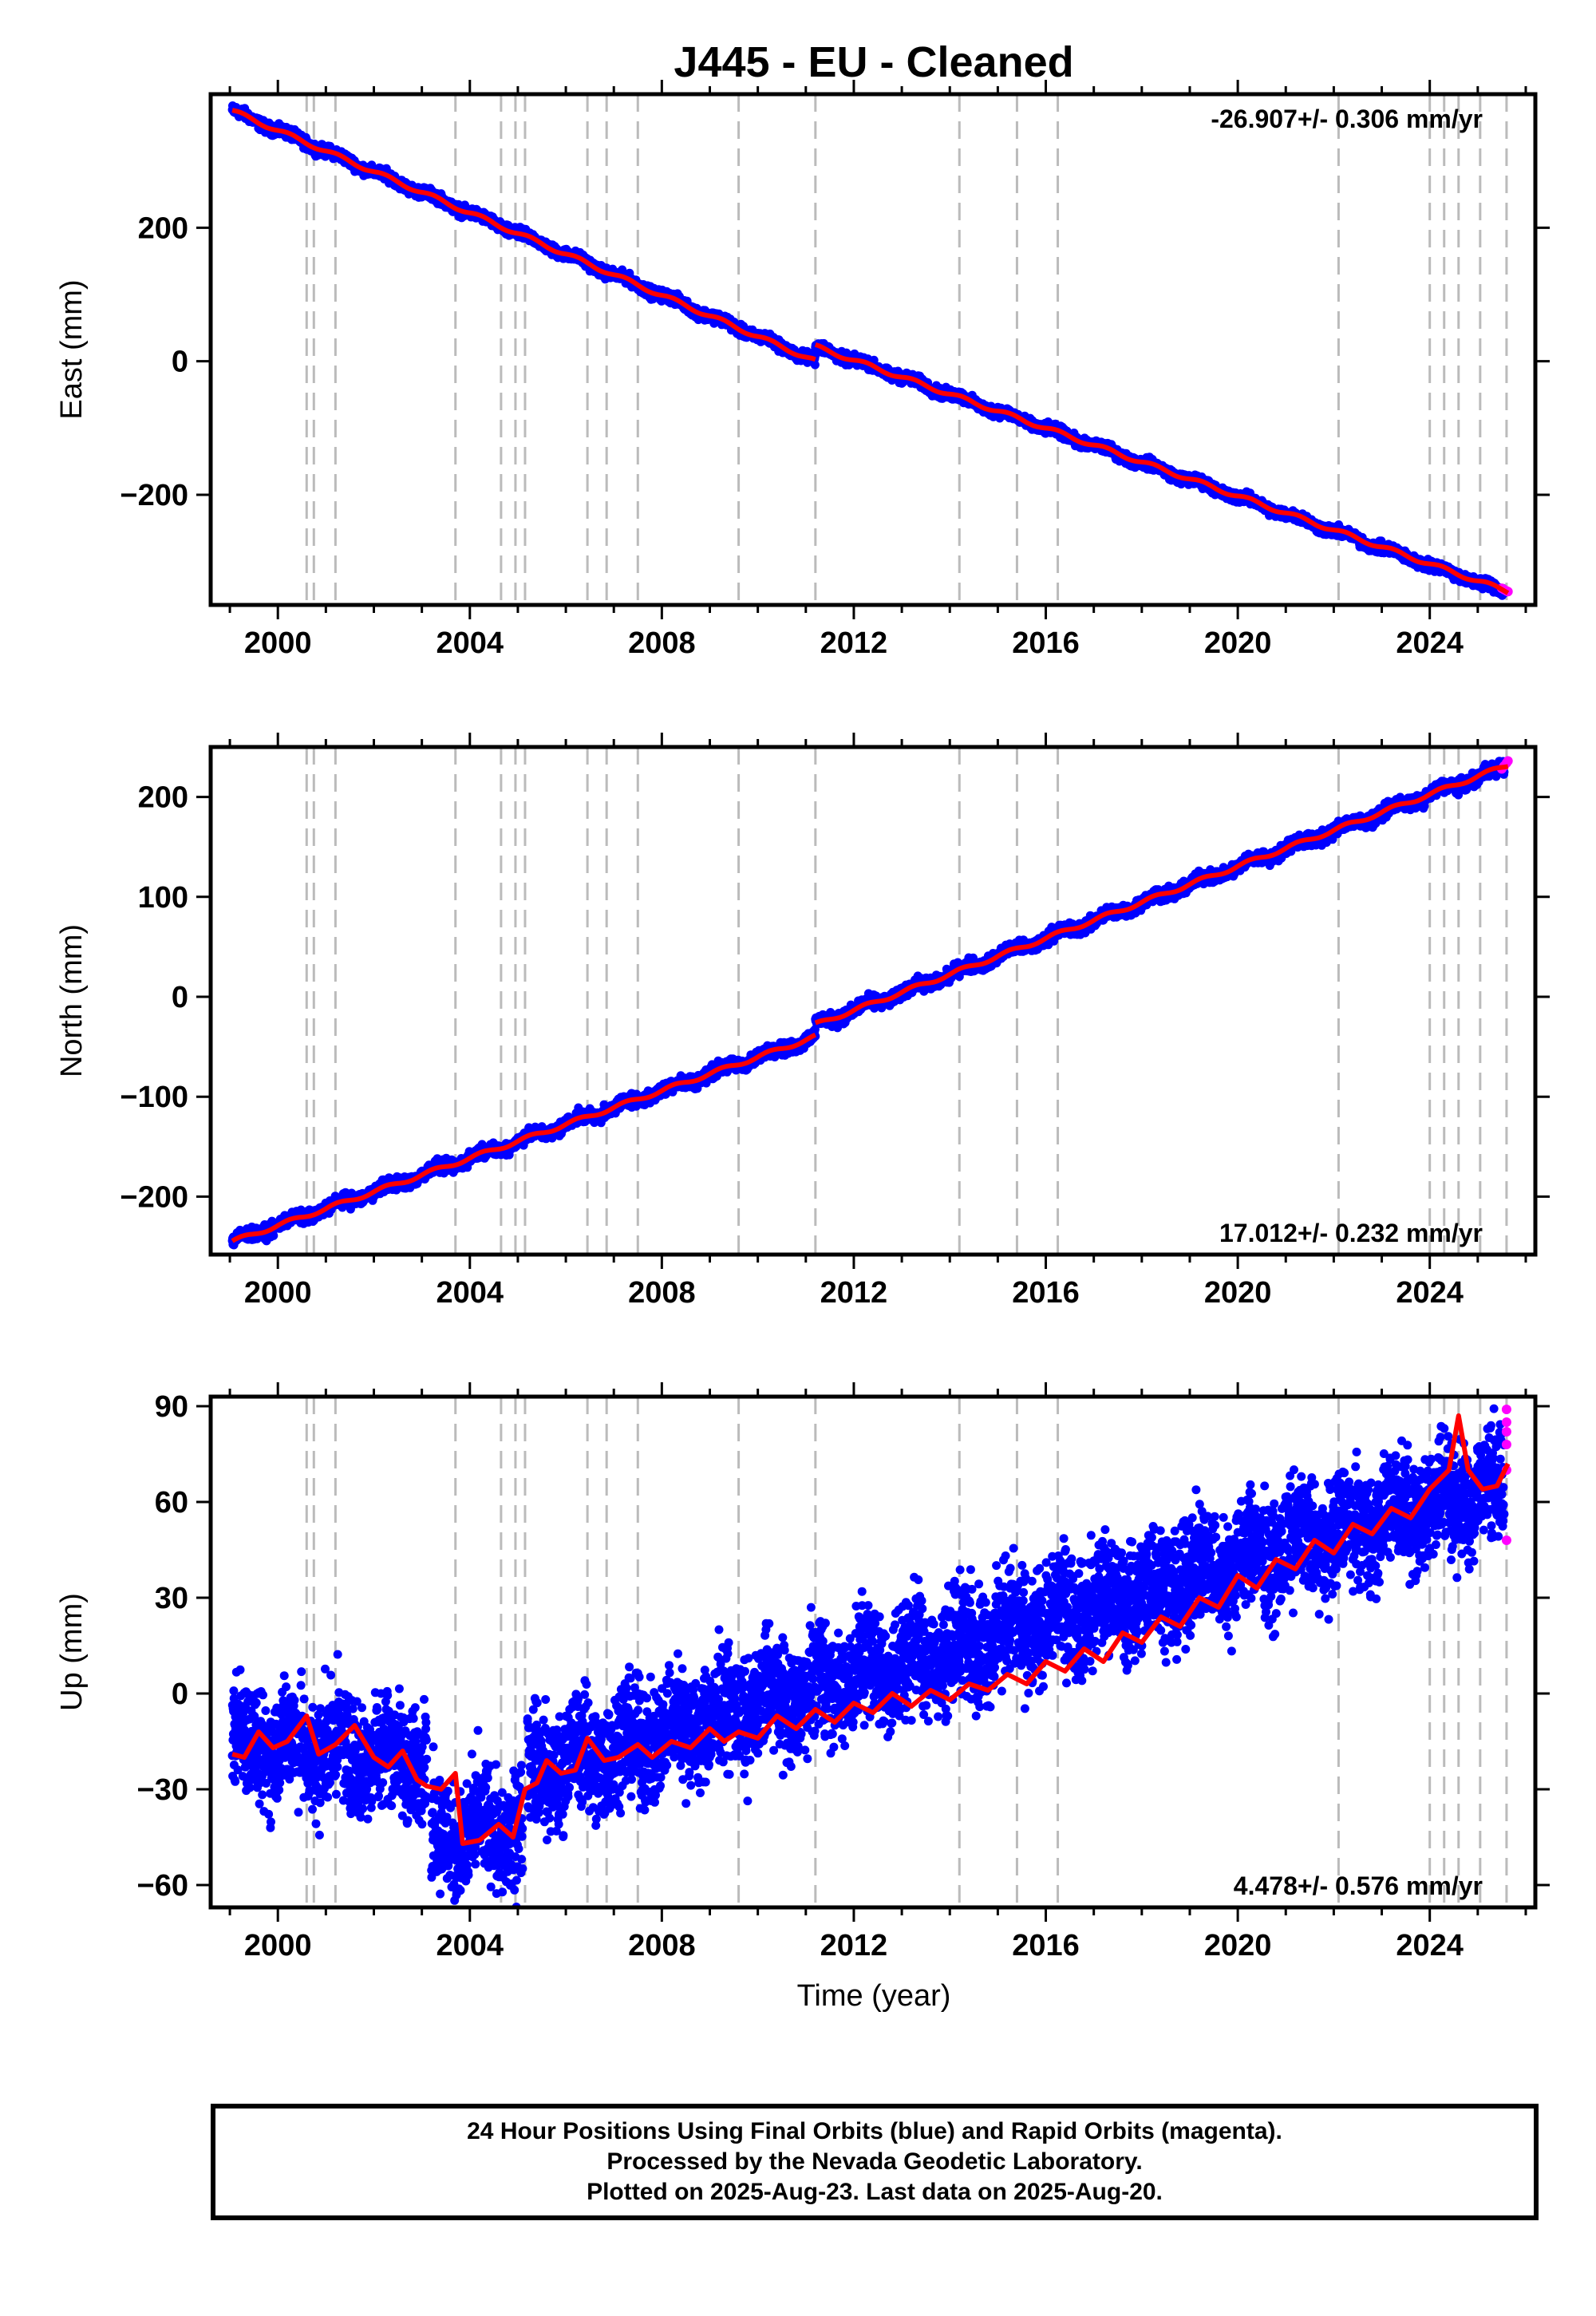  I want to click on east-final-orbit-point, so click(815, 365).